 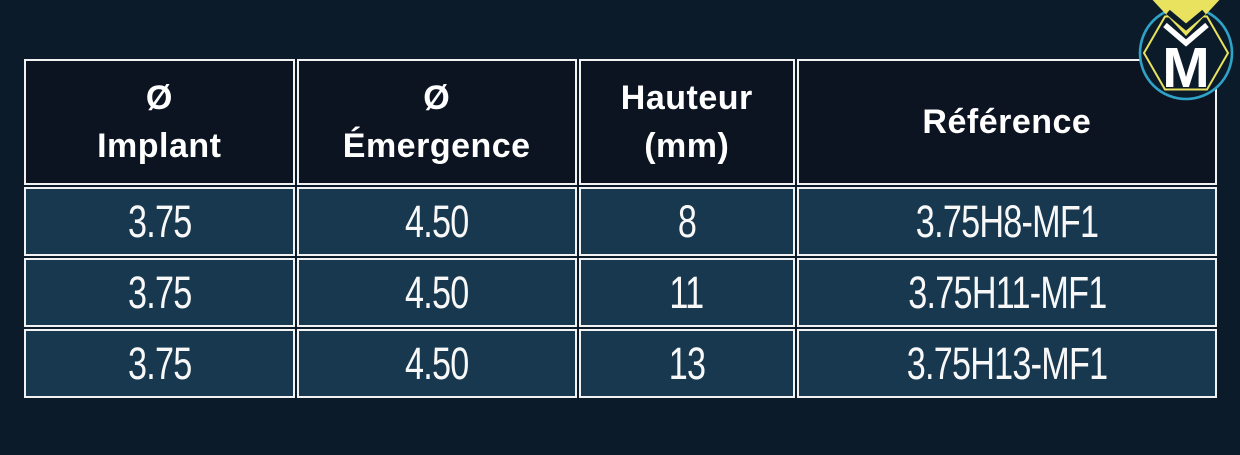 I want to click on header-line: Émergence, so click(x=436, y=146).